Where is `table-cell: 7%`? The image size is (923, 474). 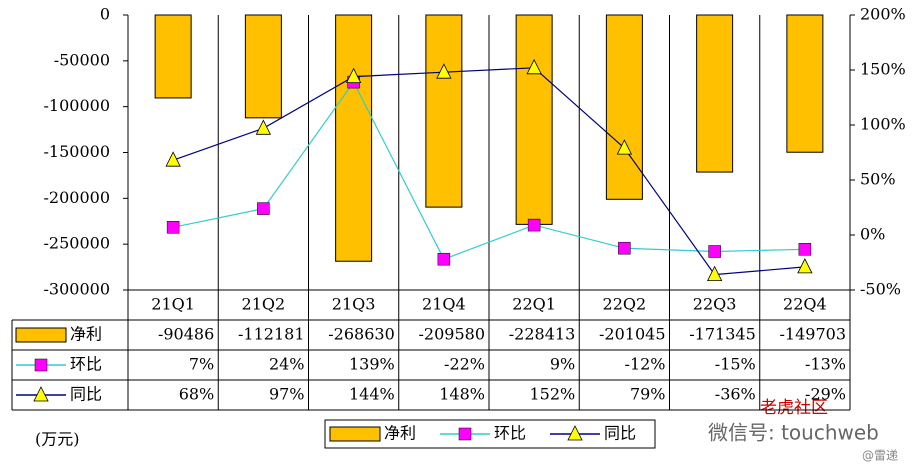 table-cell: 7% is located at coordinates (201, 364).